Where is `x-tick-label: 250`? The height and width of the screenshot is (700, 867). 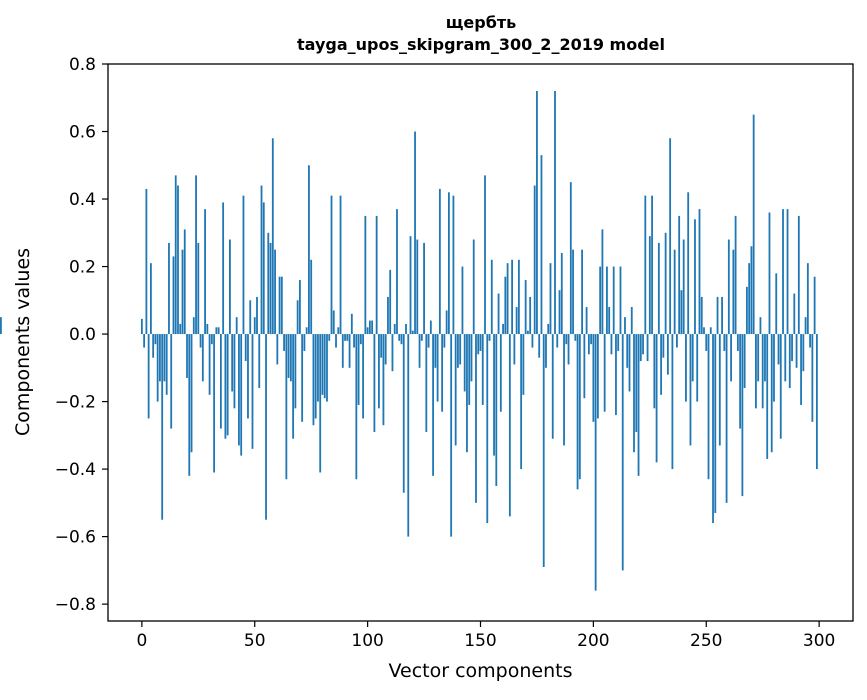
x-tick-label: 250 is located at coordinates (706, 641).